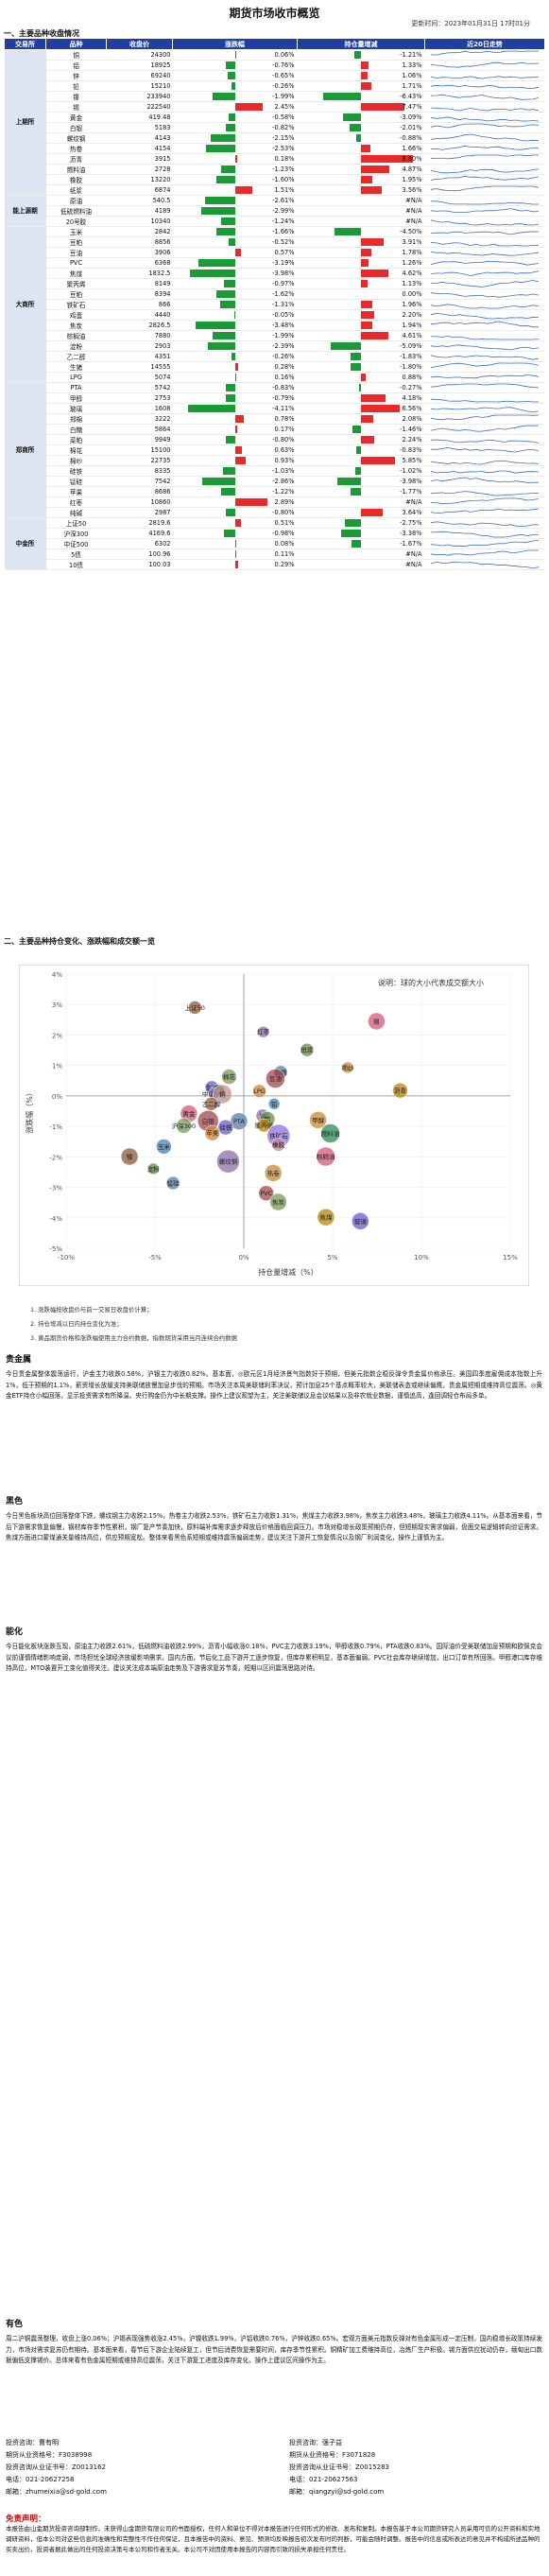  Describe the element at coordinates (361, 44) in the screenshot. I see `col-oi-change: 持仓量增减` at that location.